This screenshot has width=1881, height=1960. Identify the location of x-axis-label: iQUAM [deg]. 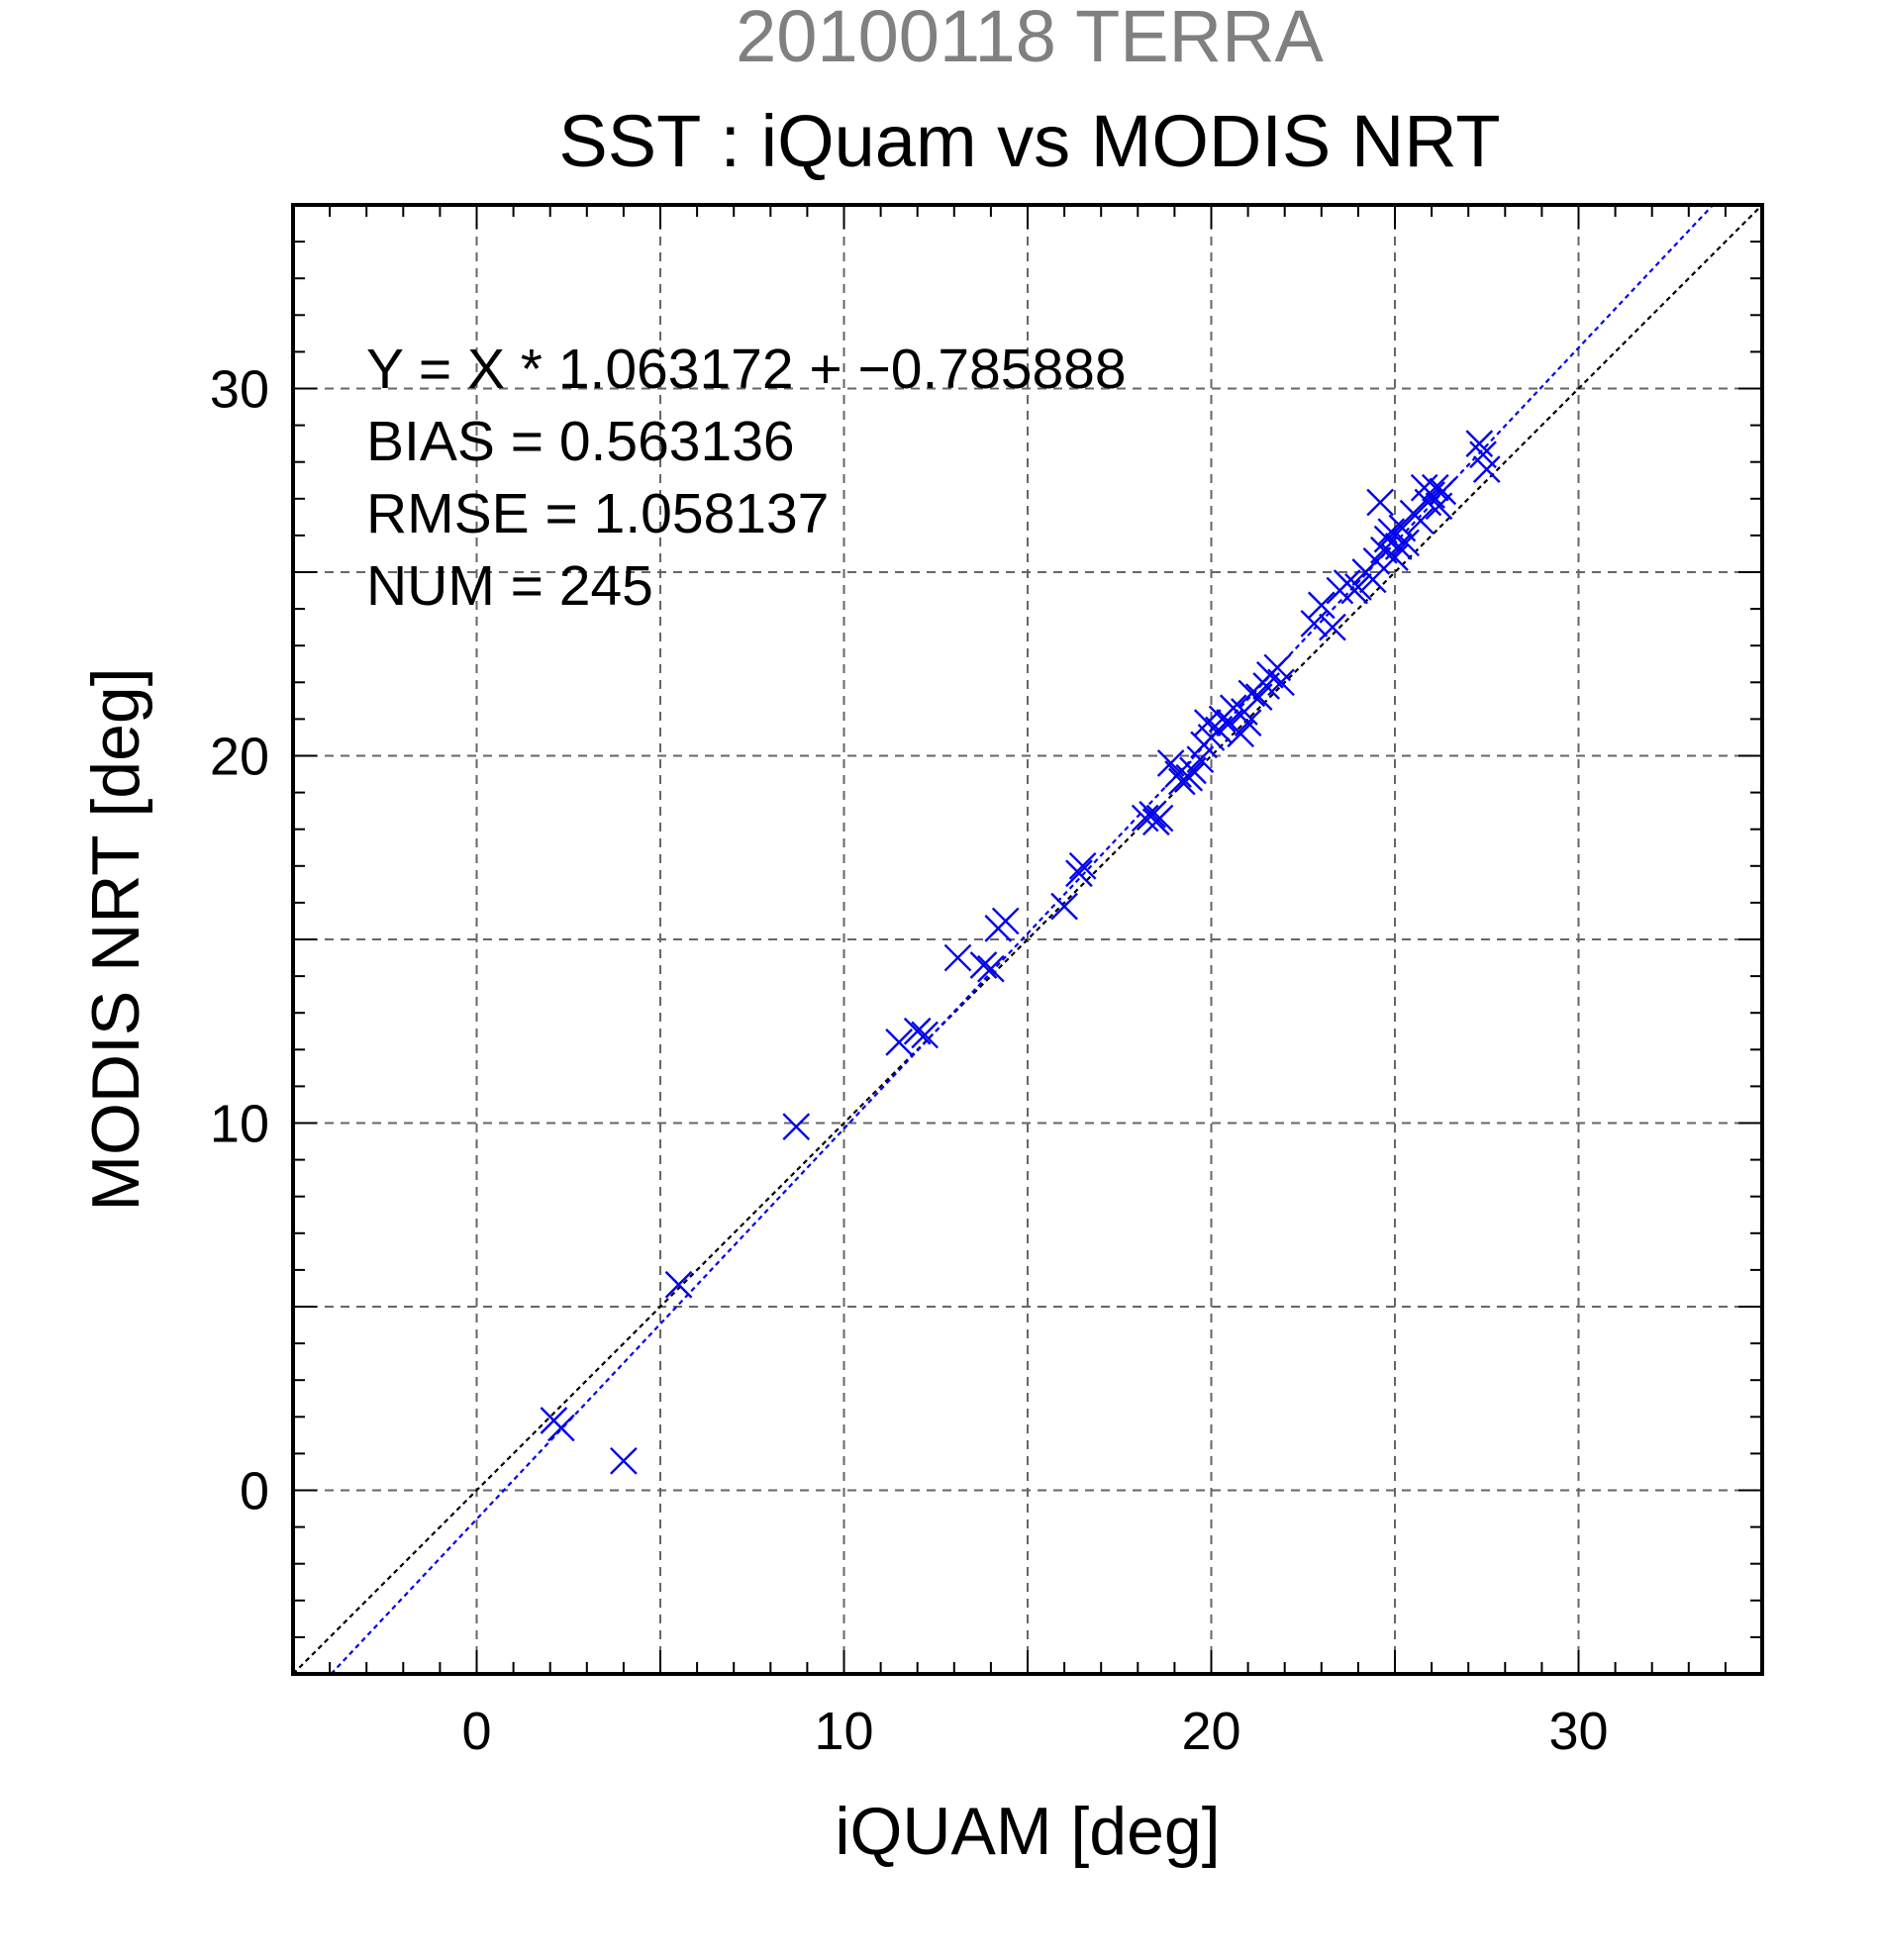
(1027, 1831).